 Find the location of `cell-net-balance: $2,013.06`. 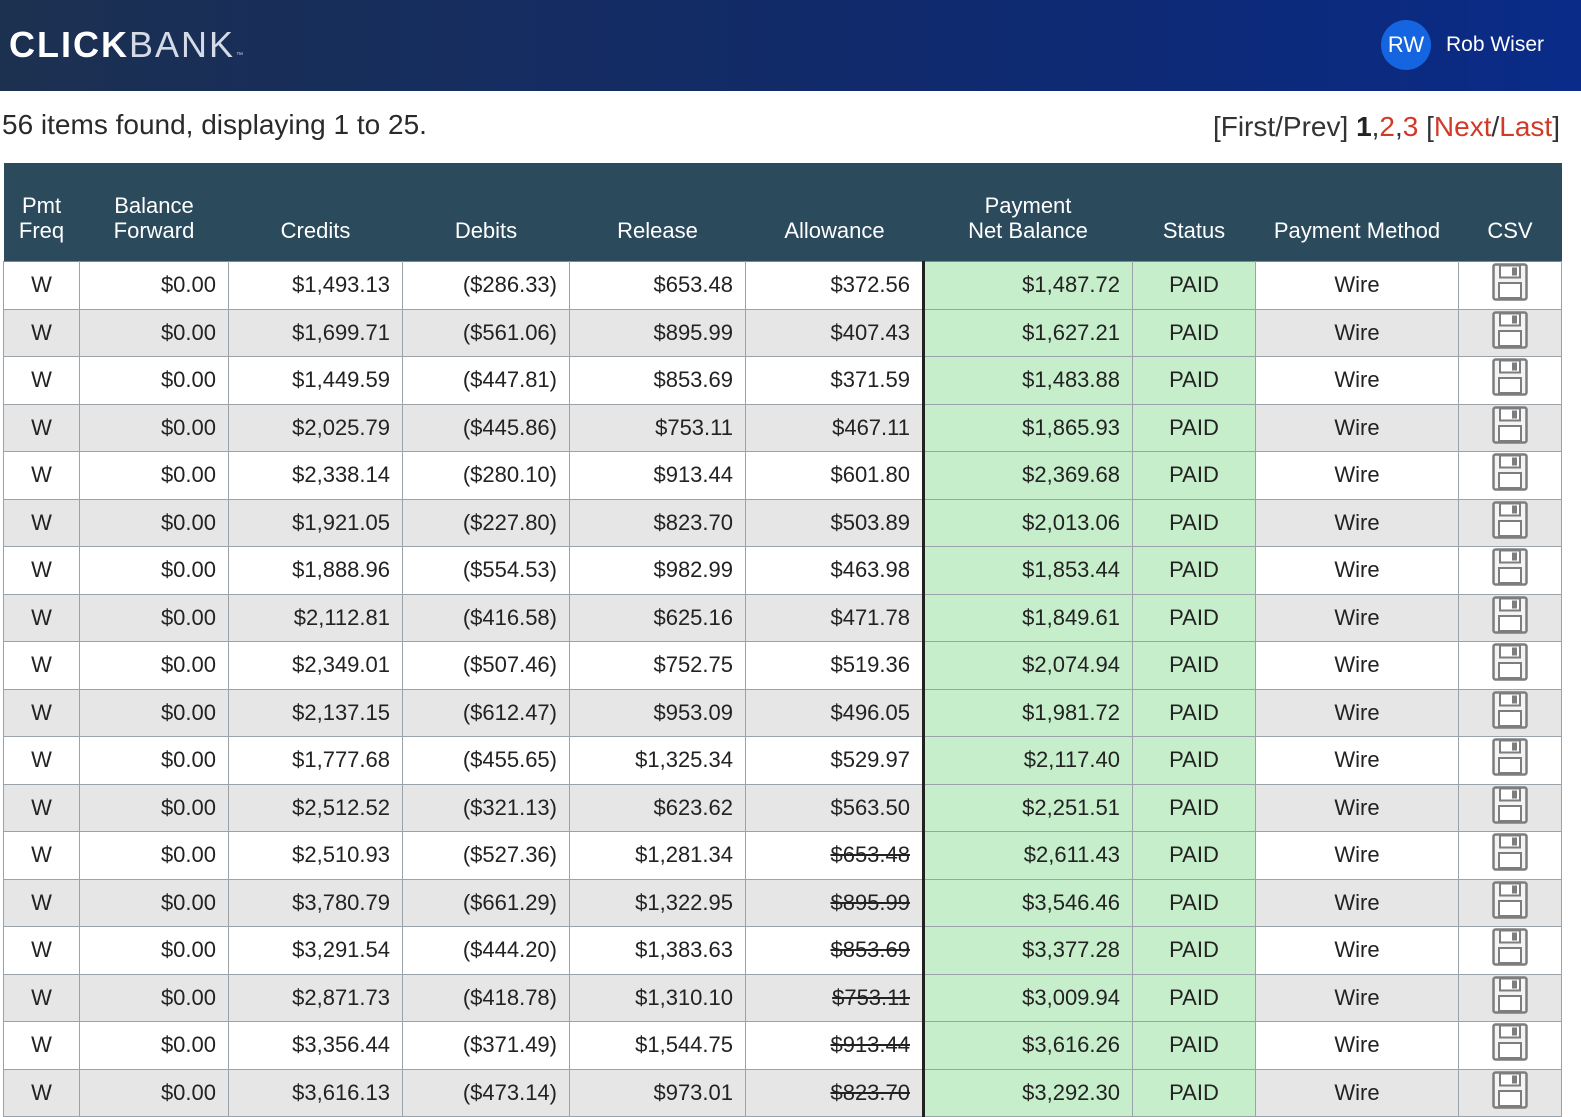

cell-net-balance: $2,013.06 is located at coordinates (1027, 522).